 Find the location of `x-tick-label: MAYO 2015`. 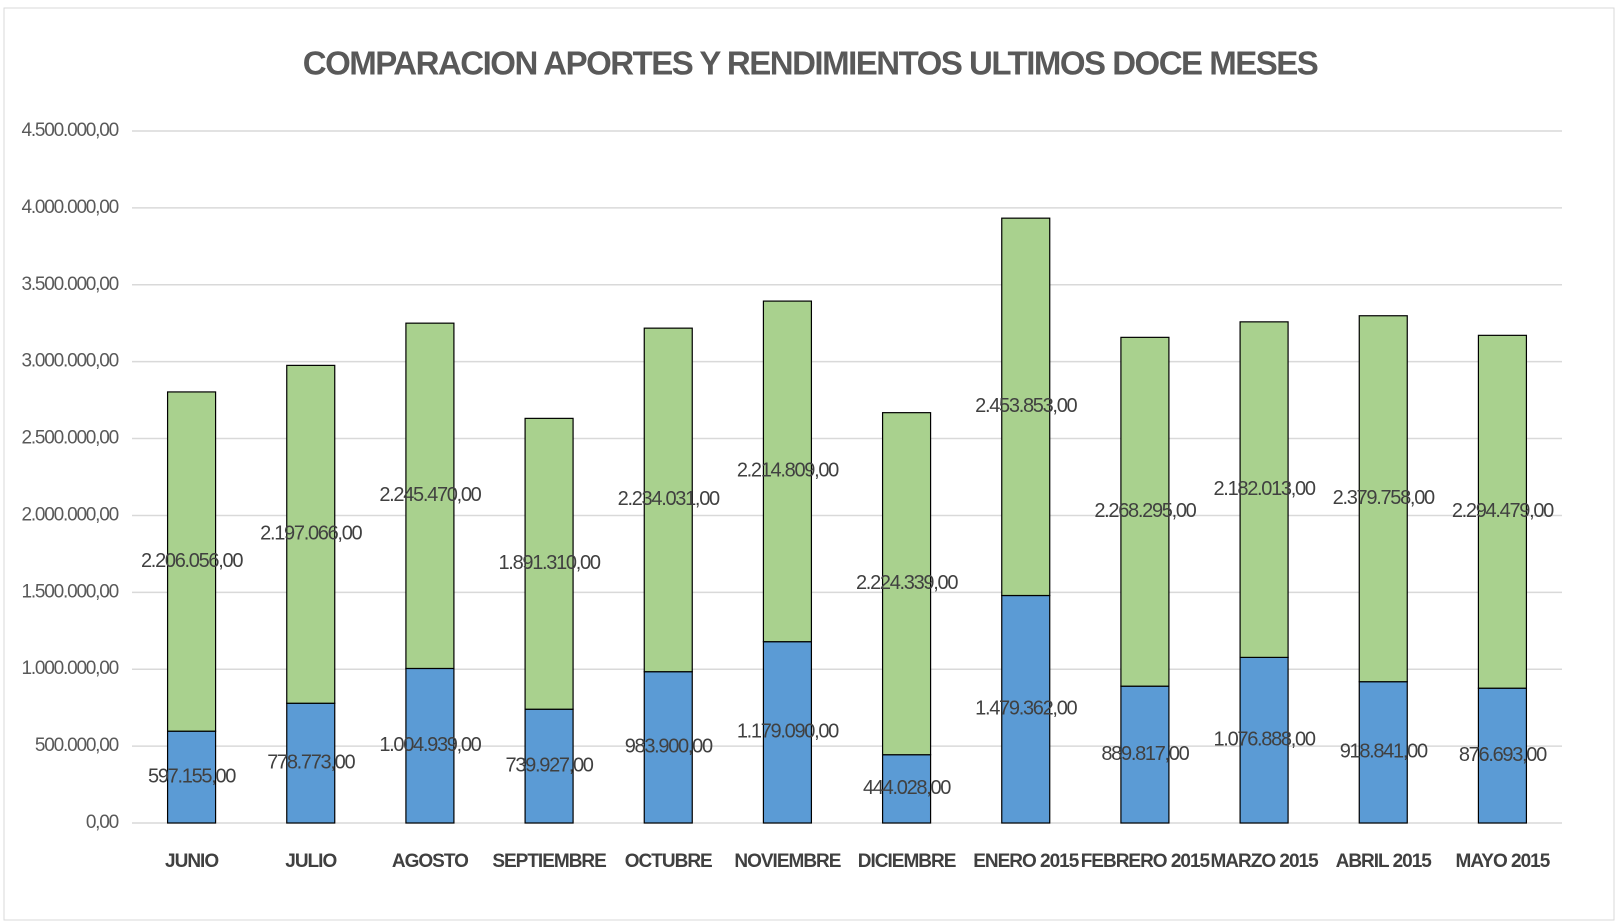

x-tick-label: MAYO 2015 is located at coordinates (1503, 861).